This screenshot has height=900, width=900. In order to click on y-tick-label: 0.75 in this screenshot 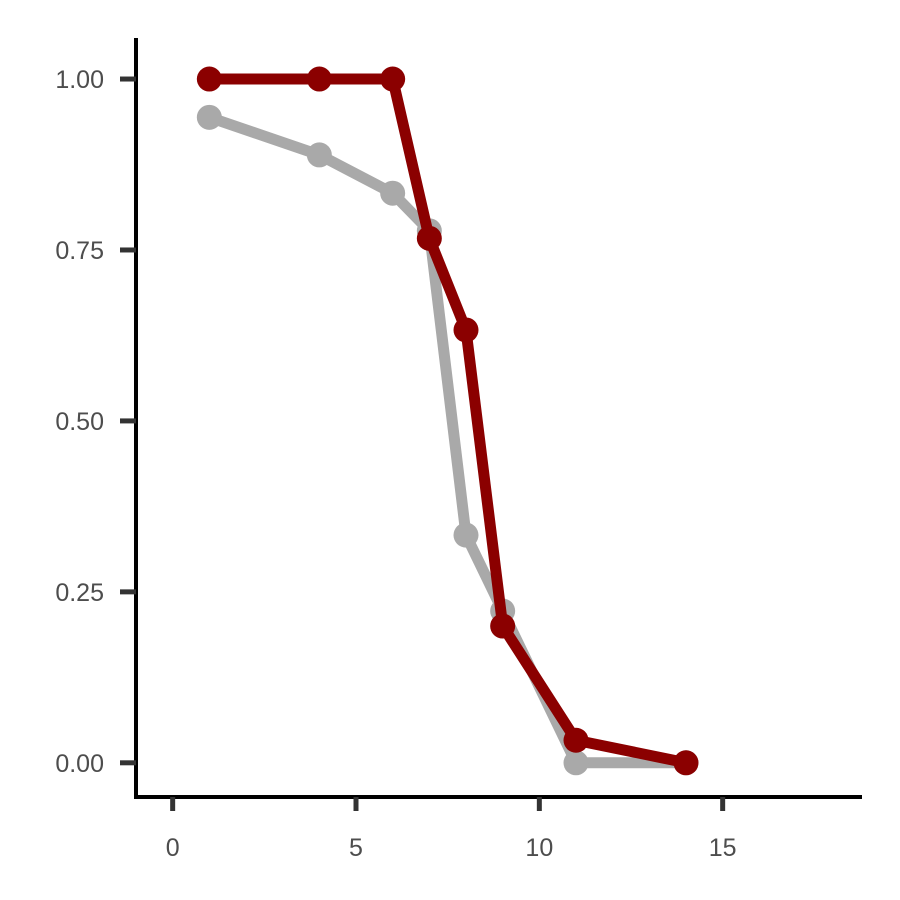, I will do `click(79, 251)`.